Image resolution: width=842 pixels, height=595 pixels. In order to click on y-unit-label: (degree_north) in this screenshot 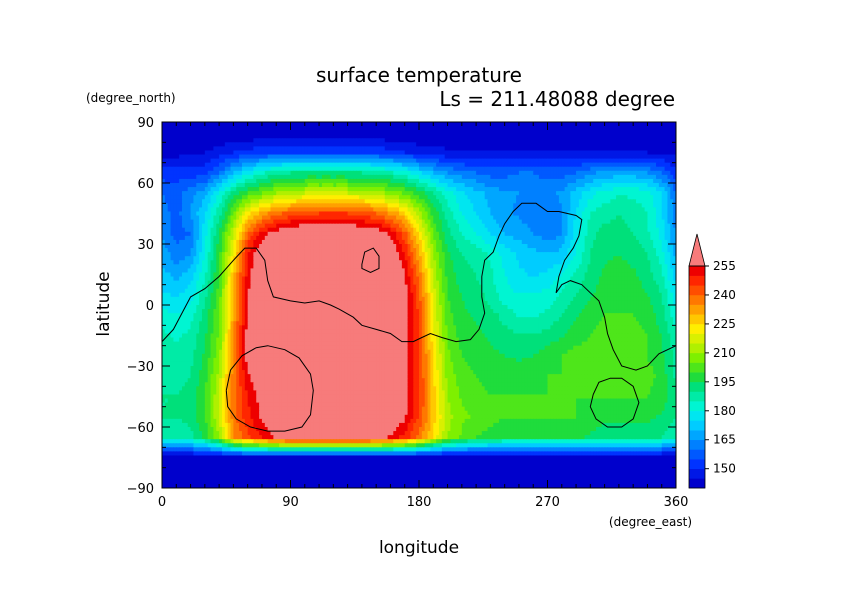, I will do `click(131, 98)`.